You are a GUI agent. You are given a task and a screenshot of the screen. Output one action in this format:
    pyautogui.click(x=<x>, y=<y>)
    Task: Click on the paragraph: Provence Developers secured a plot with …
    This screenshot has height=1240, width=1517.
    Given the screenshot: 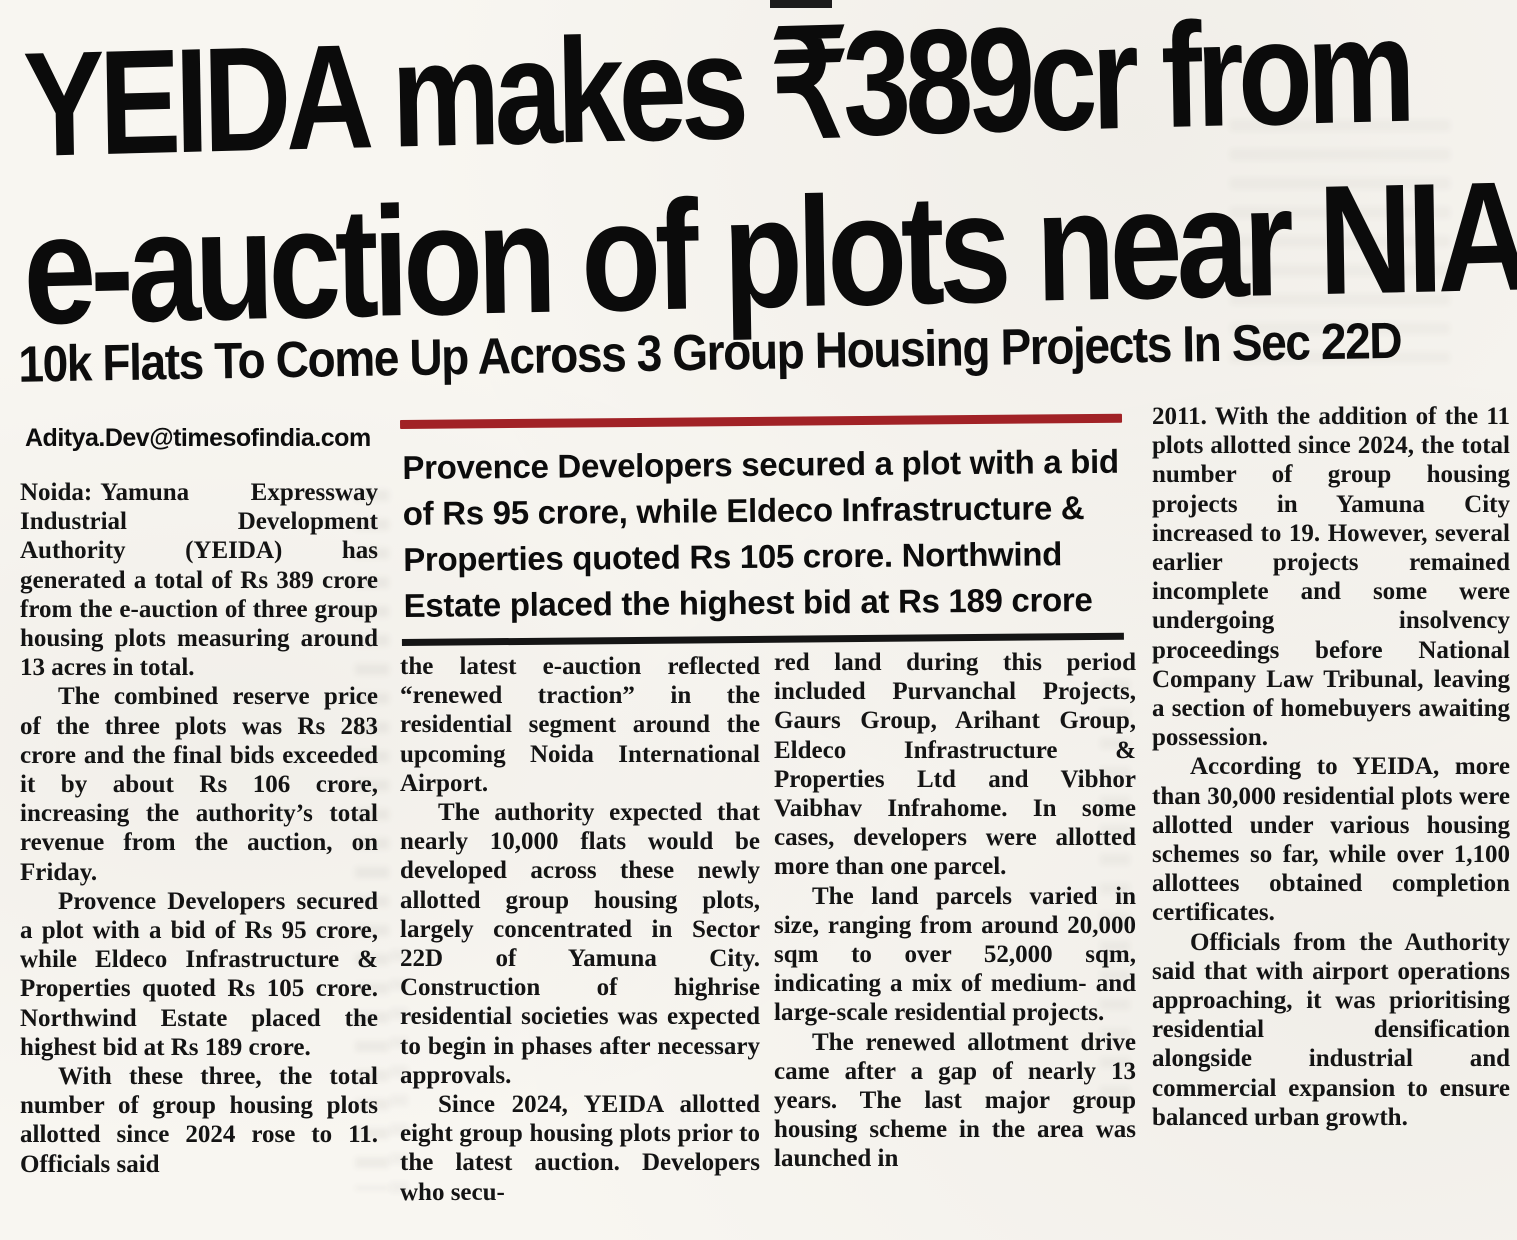 What is the action you would take?
    pyautogui.click(x=199, y=974)
    